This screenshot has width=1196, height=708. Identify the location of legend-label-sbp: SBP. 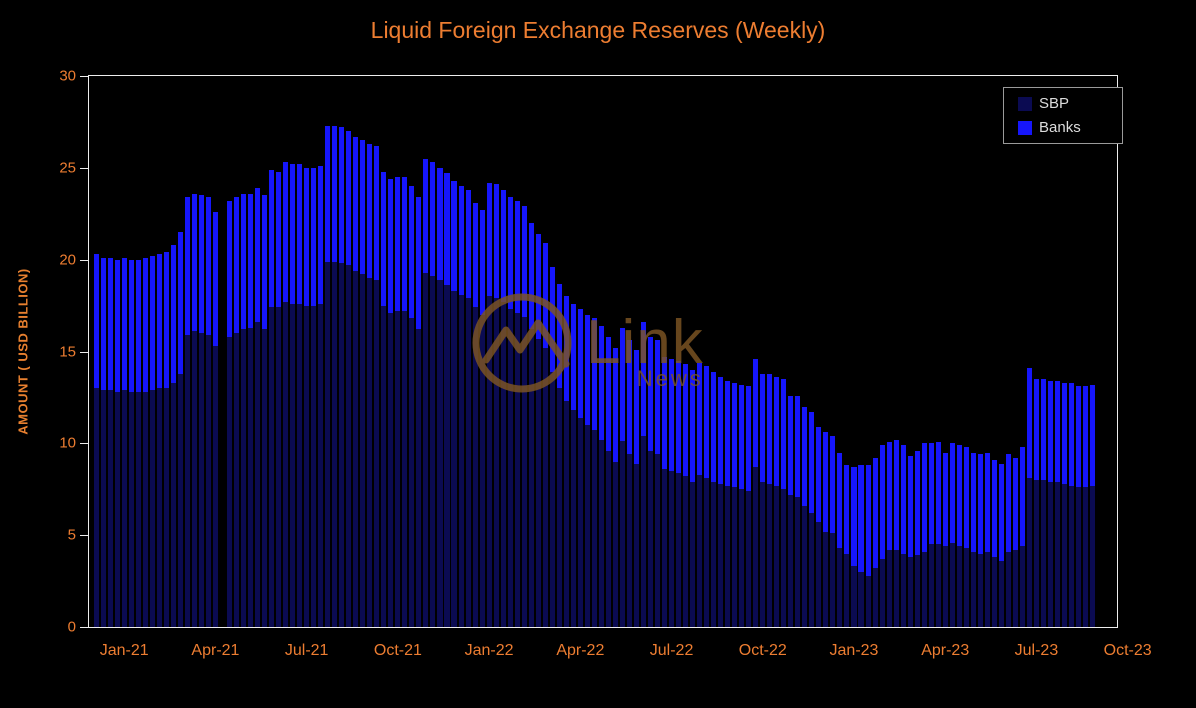
(1054, 103).